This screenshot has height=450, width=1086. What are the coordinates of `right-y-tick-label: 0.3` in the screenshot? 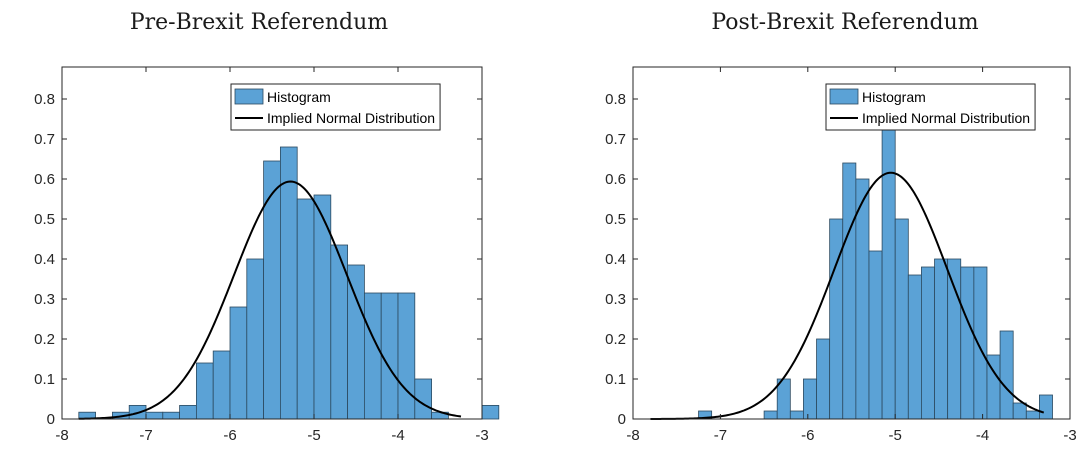 It's located at (615, 299).